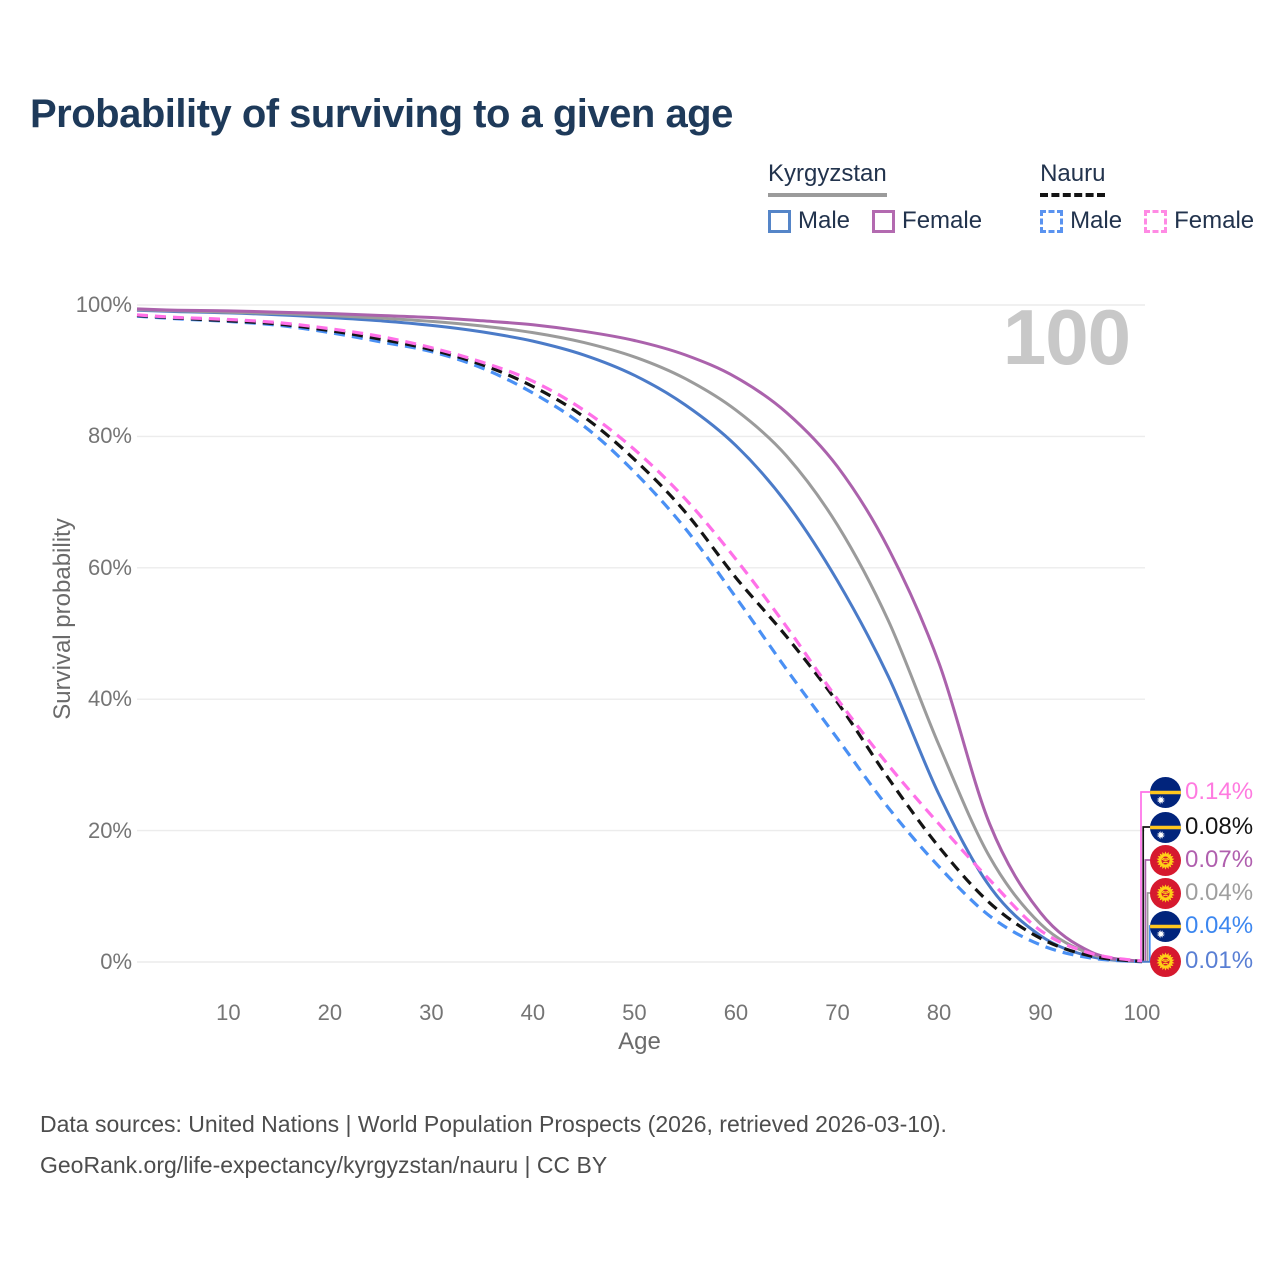  What do you see at coordinates (1142, 1012) in the screenshot?
I see `x-tick-label-100: 100` at bounding box center [1142, 1012].